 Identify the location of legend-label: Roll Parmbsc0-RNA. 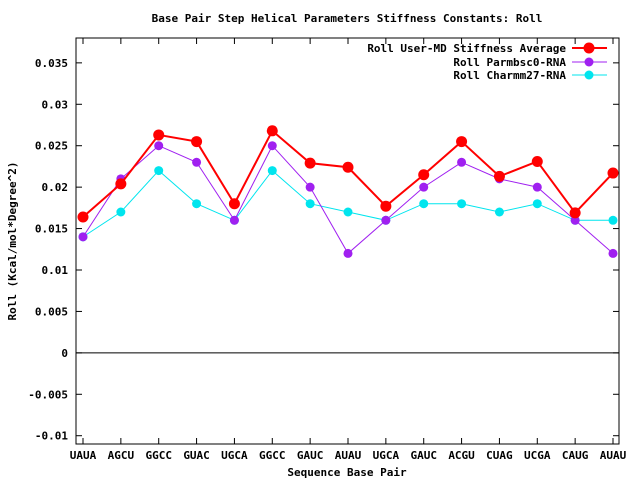
(509, 62).